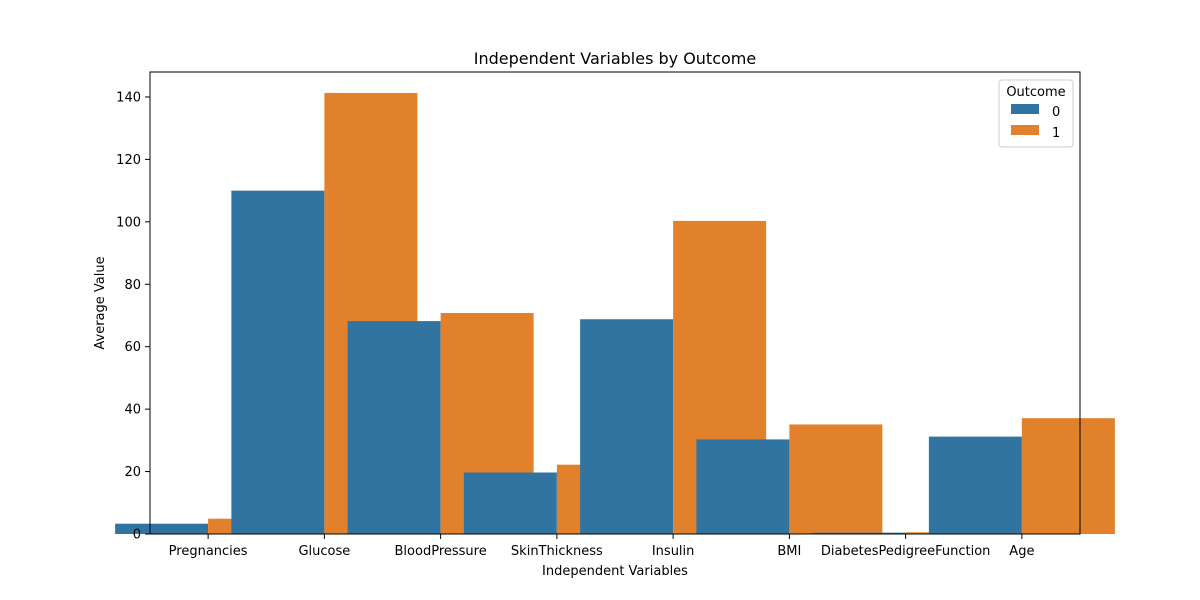 The width and height of the screenshot is (1200, 600). What do you see at coordinates (673, 551) in the screenshot?
I see `x-tick-label-Insulin: Insulin` at bounding box center [673, 551].